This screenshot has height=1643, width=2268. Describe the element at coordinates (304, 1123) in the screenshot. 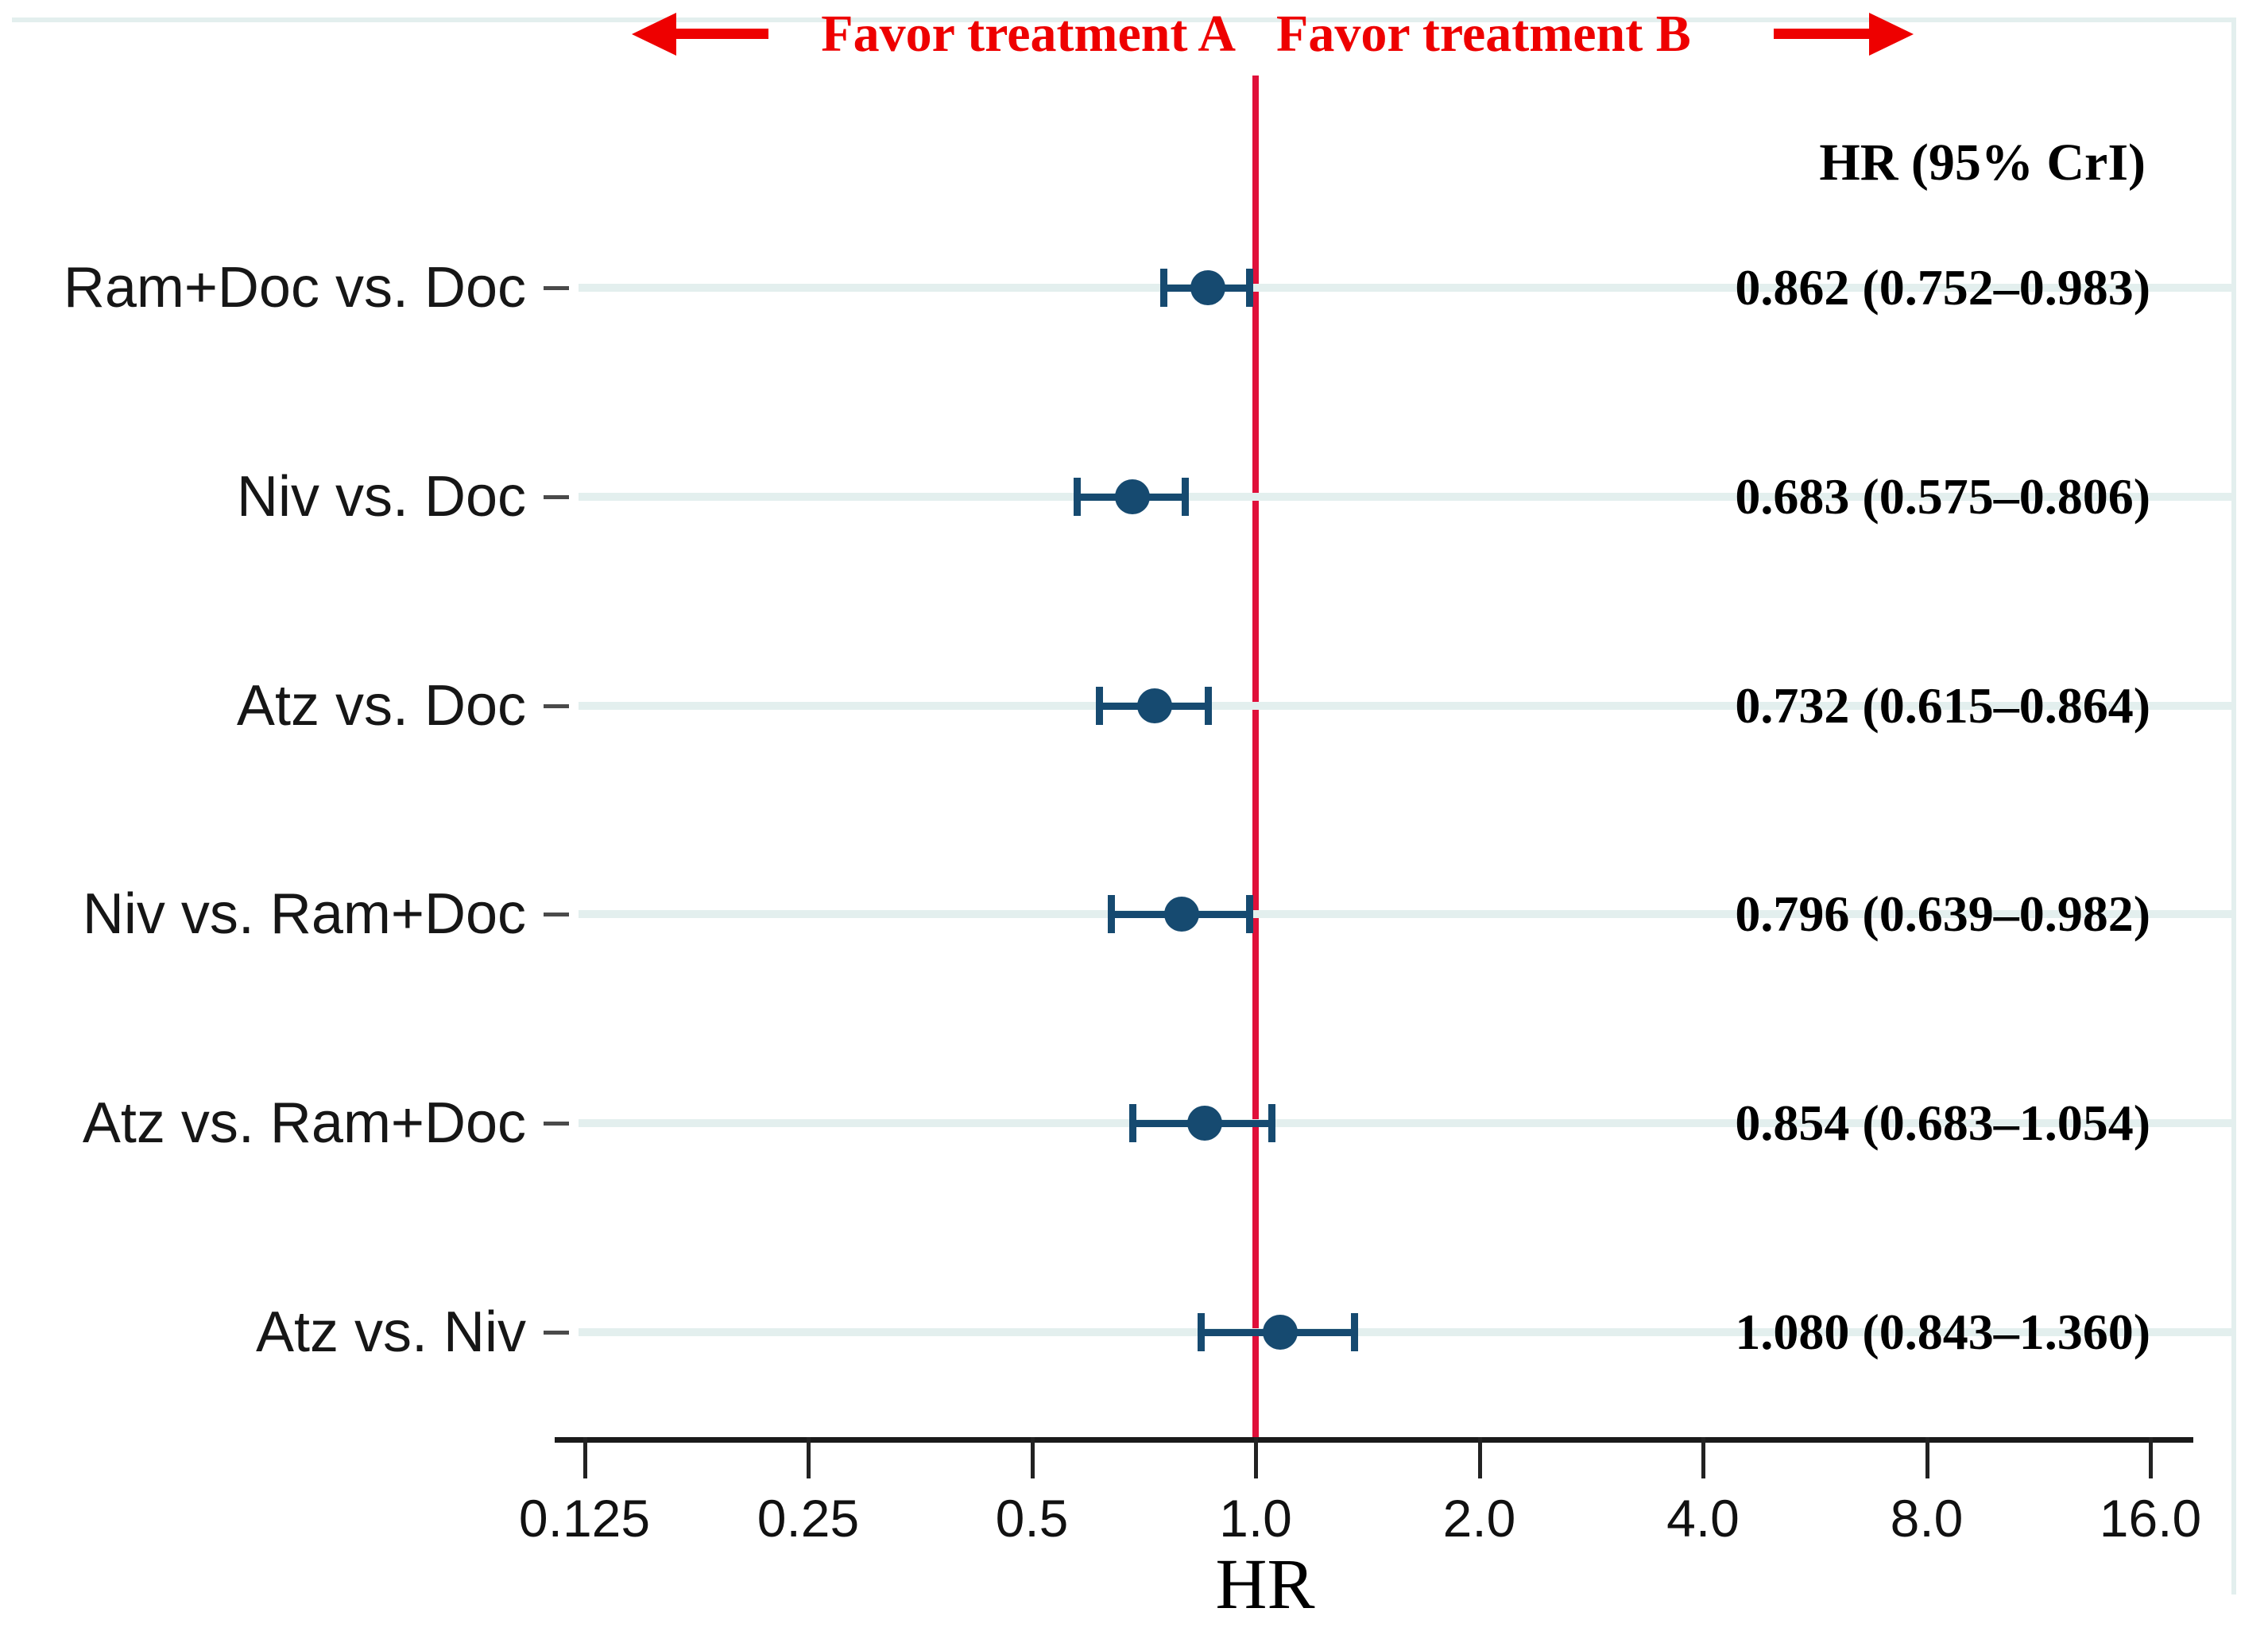

I see `row-label: Atz vs. Ram+Doc` at that location.